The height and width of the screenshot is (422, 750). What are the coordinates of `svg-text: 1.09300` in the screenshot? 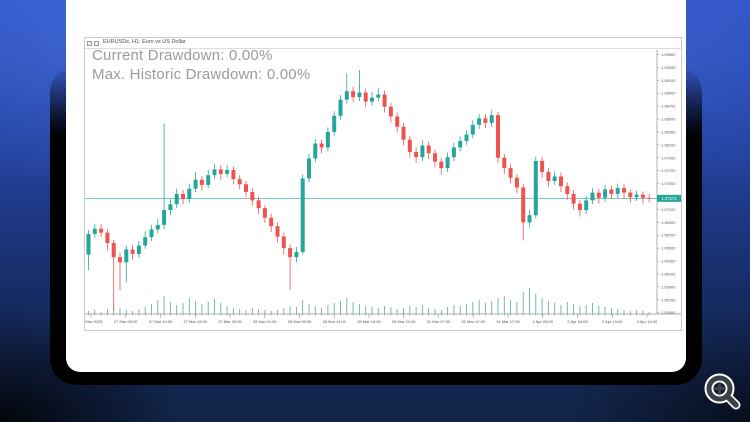 It's located at (668, 67).